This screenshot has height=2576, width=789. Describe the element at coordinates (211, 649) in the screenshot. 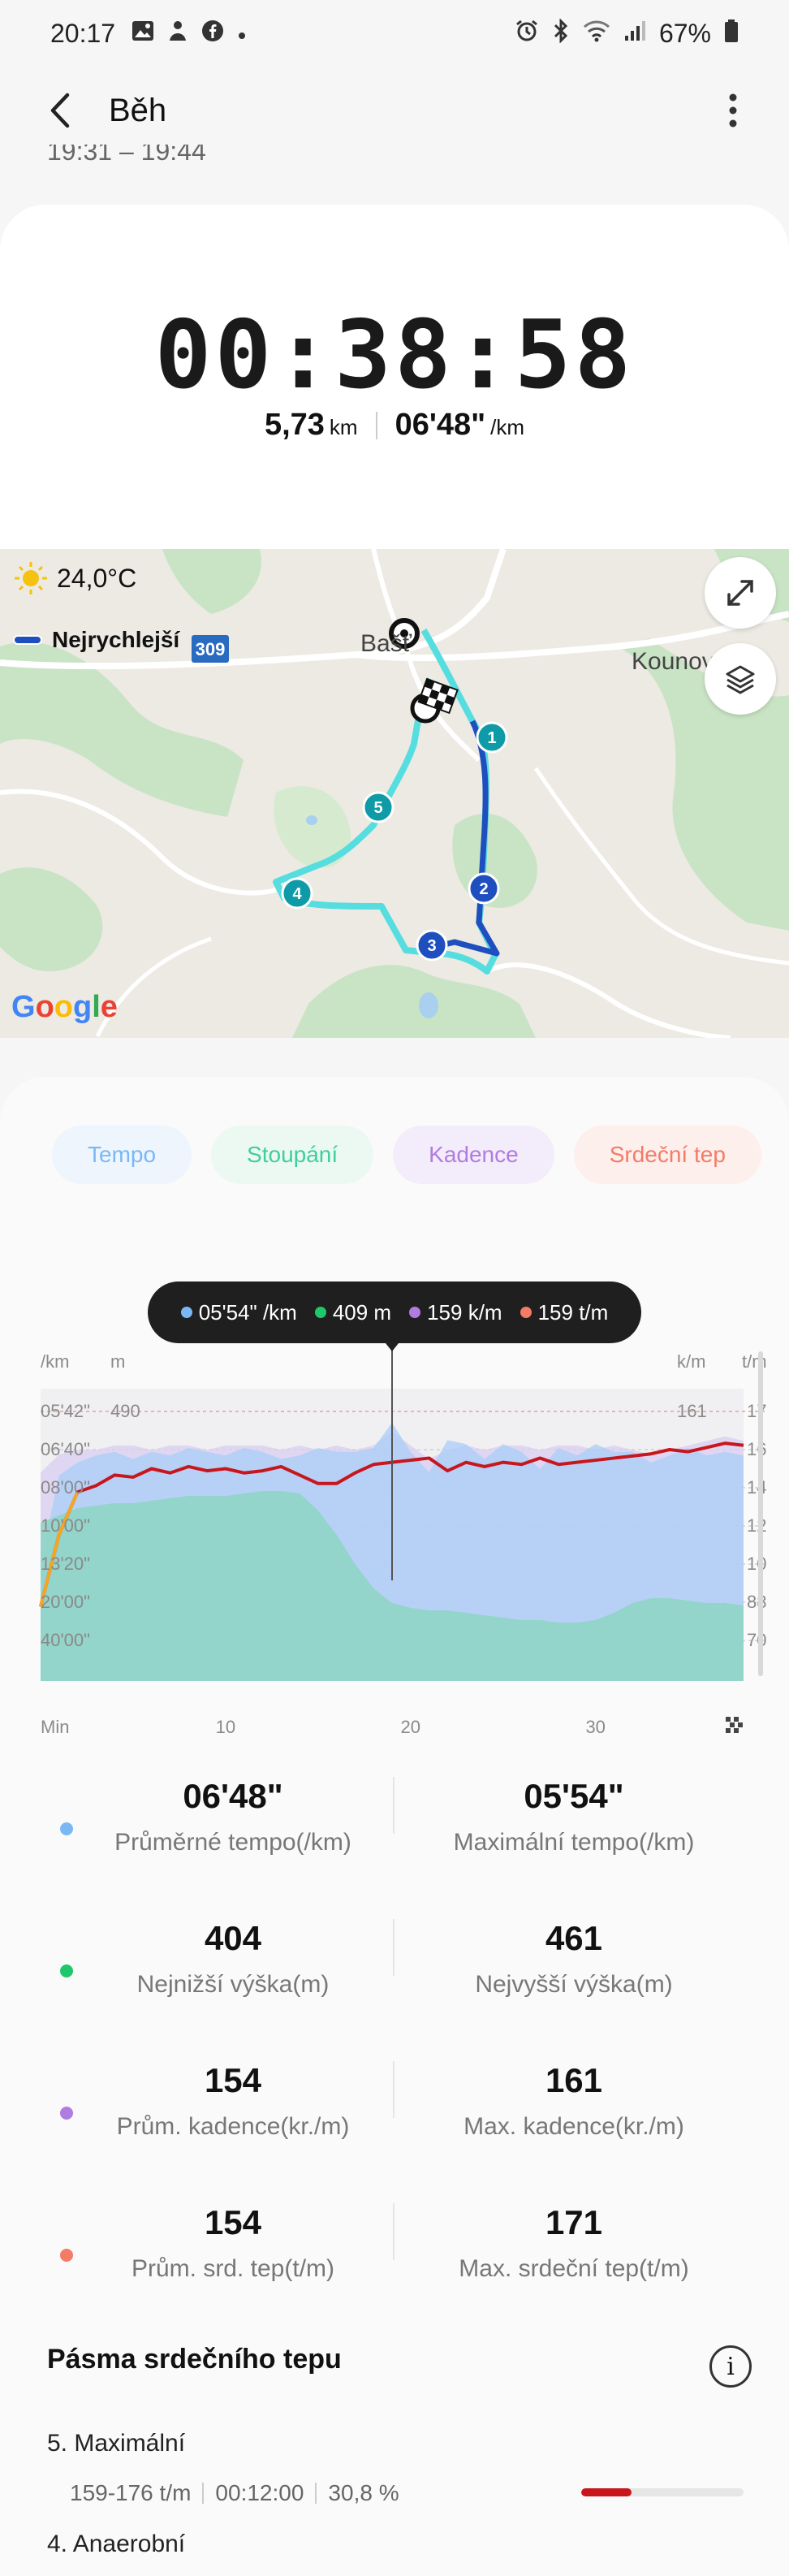

I see `road-badge: 309` at that location.